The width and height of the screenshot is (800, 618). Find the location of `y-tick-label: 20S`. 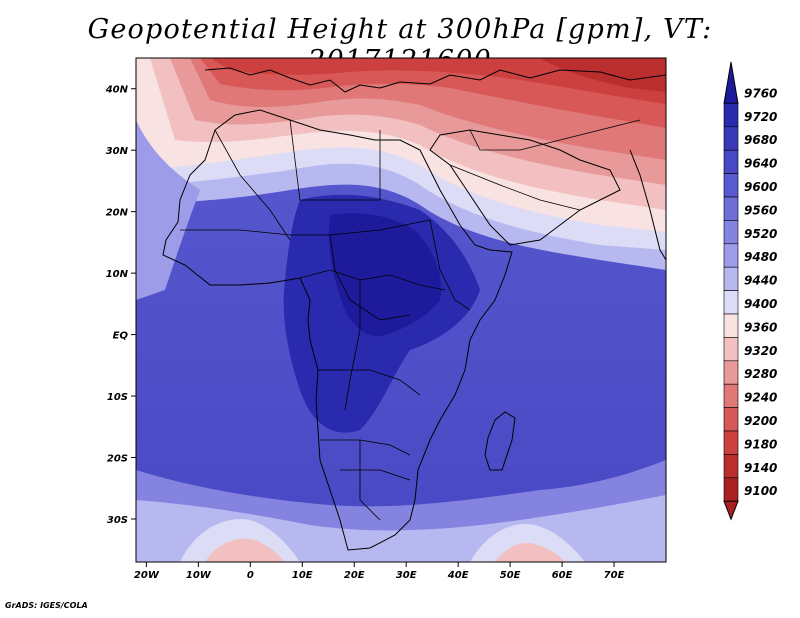

y-tick-label: 20S is located at coordinates (117, 459).